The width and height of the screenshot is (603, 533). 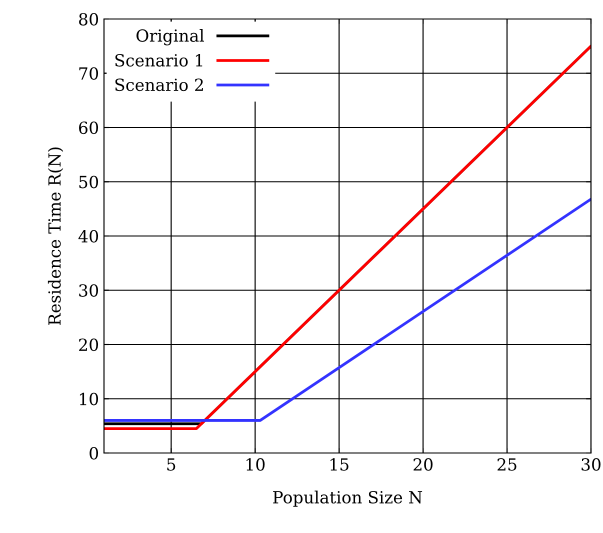 I want to click on x-axis-title: Population Size N, so click(x=347, y=498).